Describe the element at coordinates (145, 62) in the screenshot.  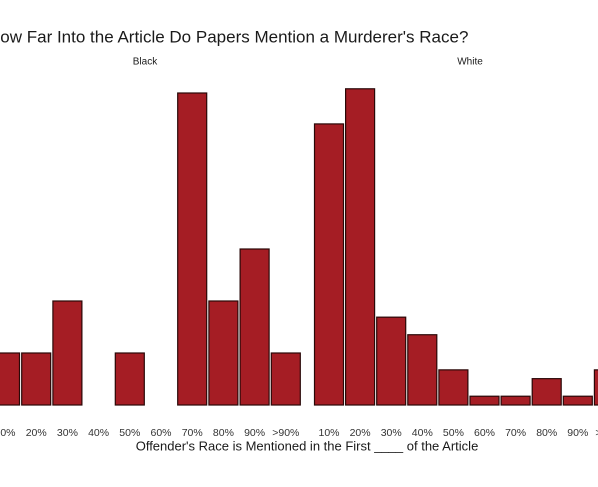
I see `facet-label: Black` at that location.